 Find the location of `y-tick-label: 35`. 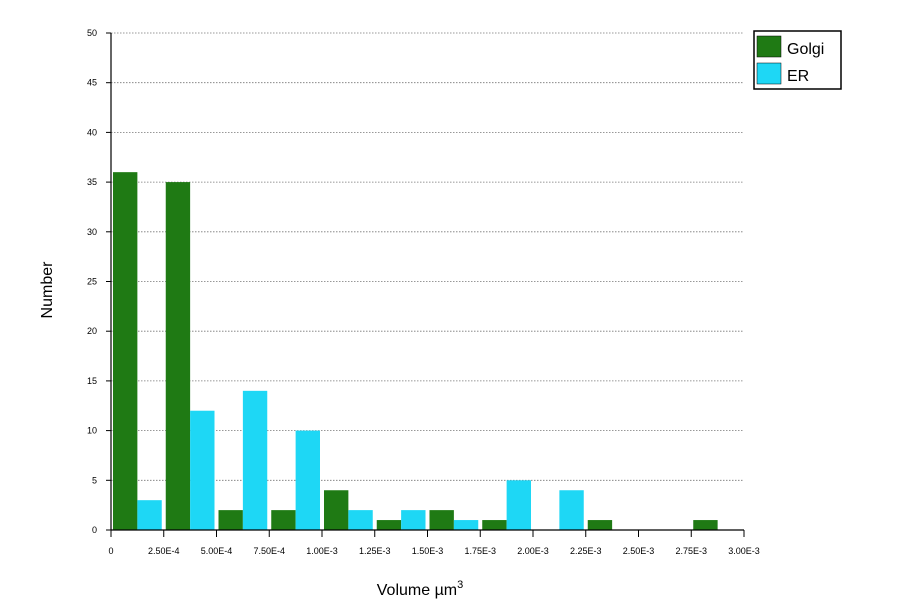

y-tick-label: 35 is located at coordinates (92, 182).